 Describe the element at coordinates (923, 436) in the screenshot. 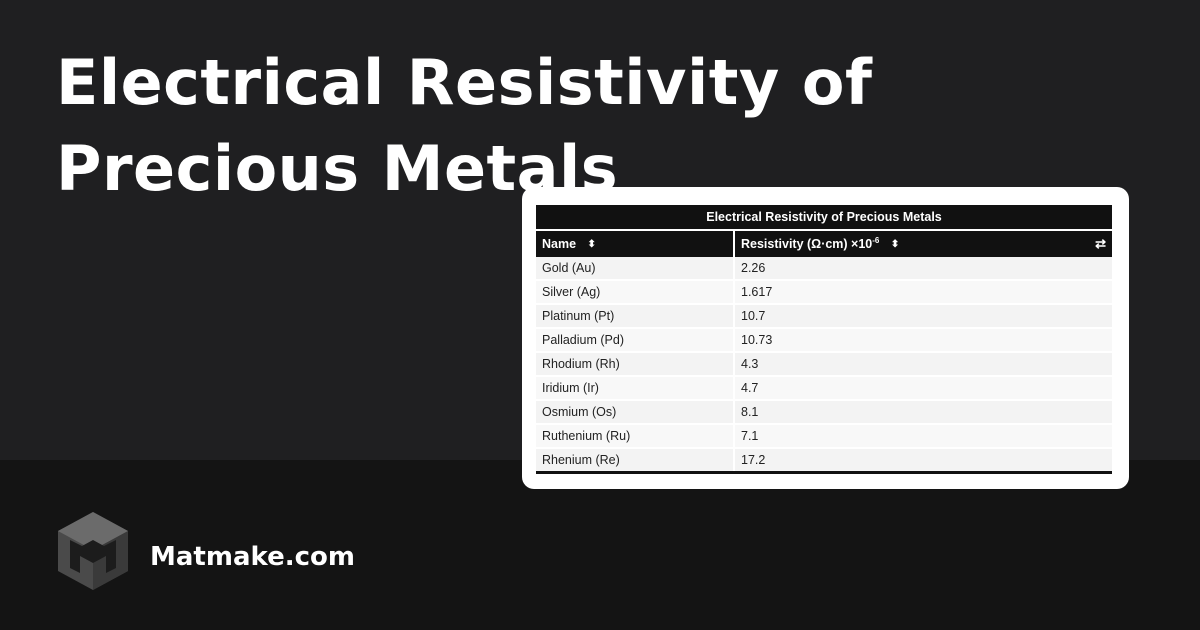

I see `cell-resistivity: 7.1` at that location.